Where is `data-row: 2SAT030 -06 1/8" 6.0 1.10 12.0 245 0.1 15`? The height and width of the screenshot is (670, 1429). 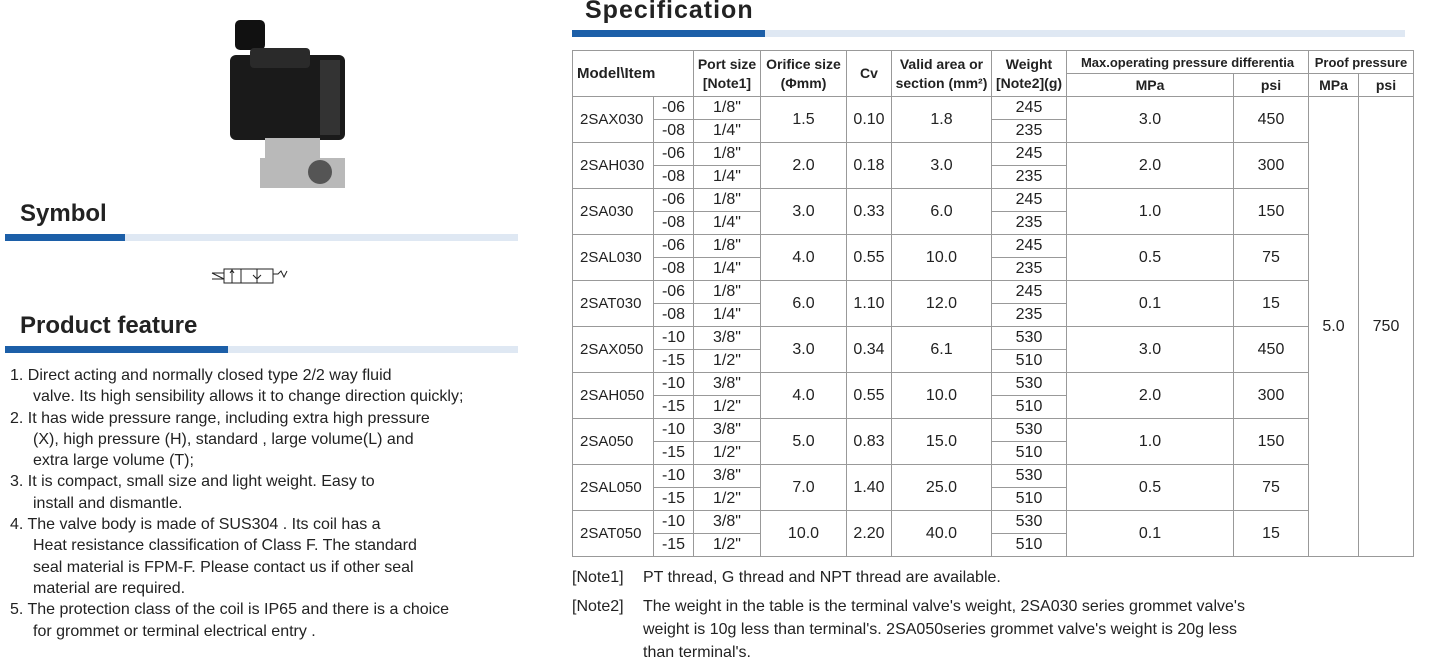
data-row: 2SAT030 -06 1/8" 6.0 1.10 12.0 245 0.1 15 is located at coordinates (993, 303).